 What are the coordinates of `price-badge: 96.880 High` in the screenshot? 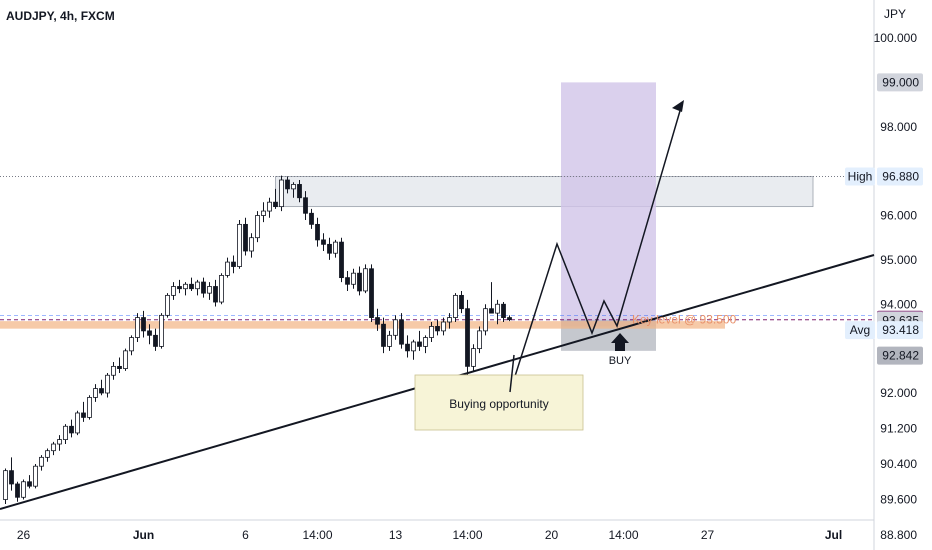 It's located at (884, 176).